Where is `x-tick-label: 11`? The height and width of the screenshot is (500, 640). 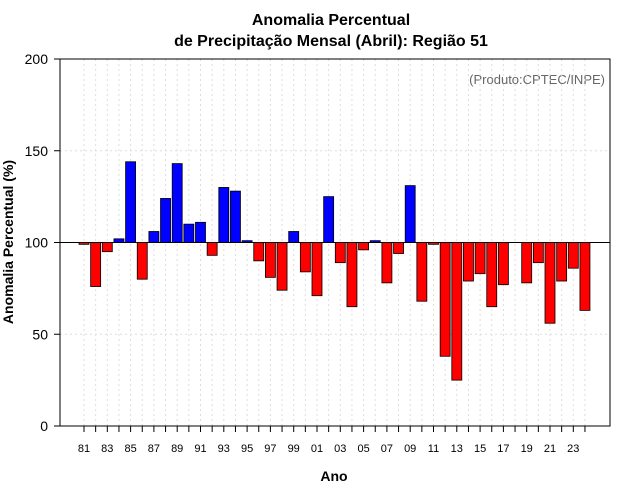
x-tick-label: 11 is located at coordinates (433, 449).